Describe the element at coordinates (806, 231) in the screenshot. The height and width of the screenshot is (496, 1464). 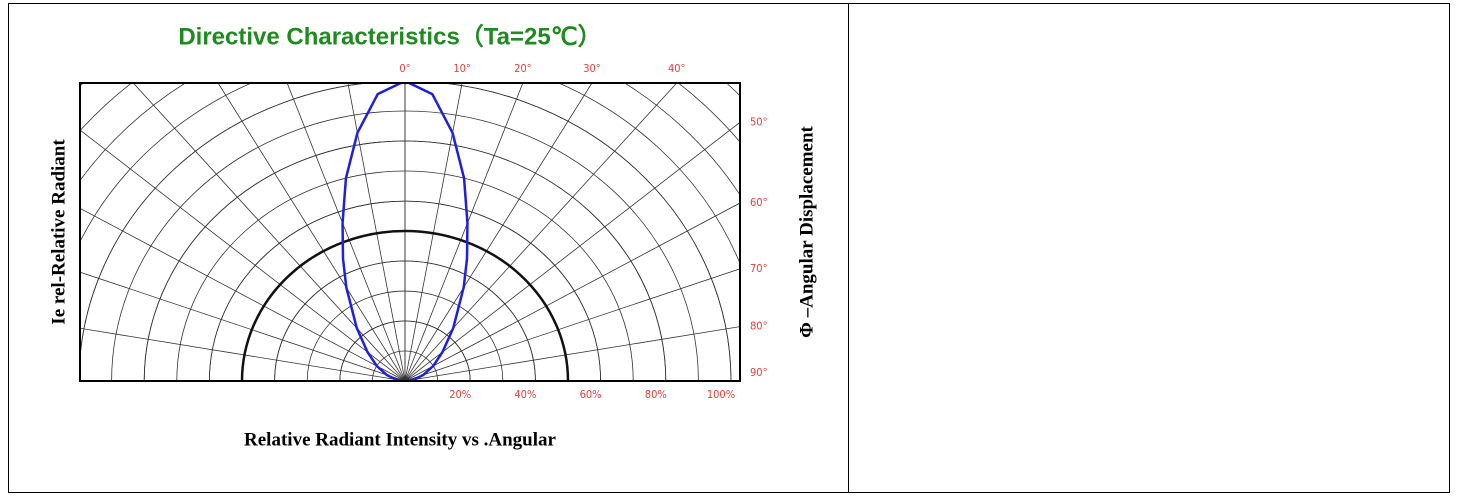
I see `y2-axis-label: Φ –Angular Displacement` at that location.